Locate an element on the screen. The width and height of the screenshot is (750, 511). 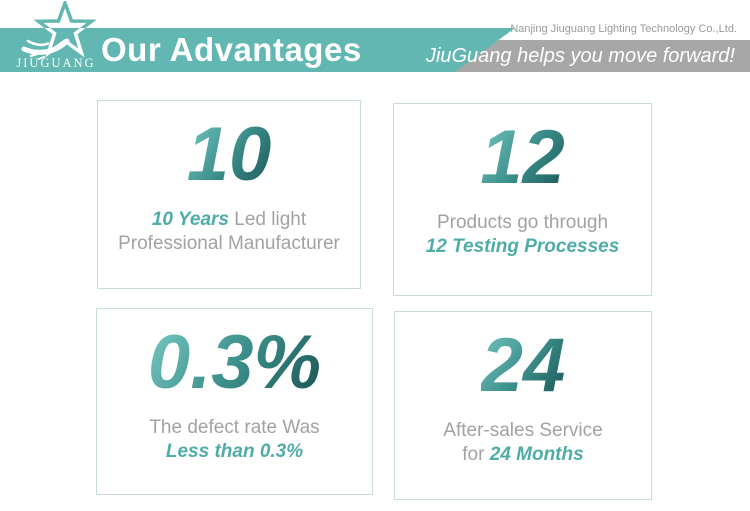
caption-plain: After-sales Service is located at coordinates (523, 430).